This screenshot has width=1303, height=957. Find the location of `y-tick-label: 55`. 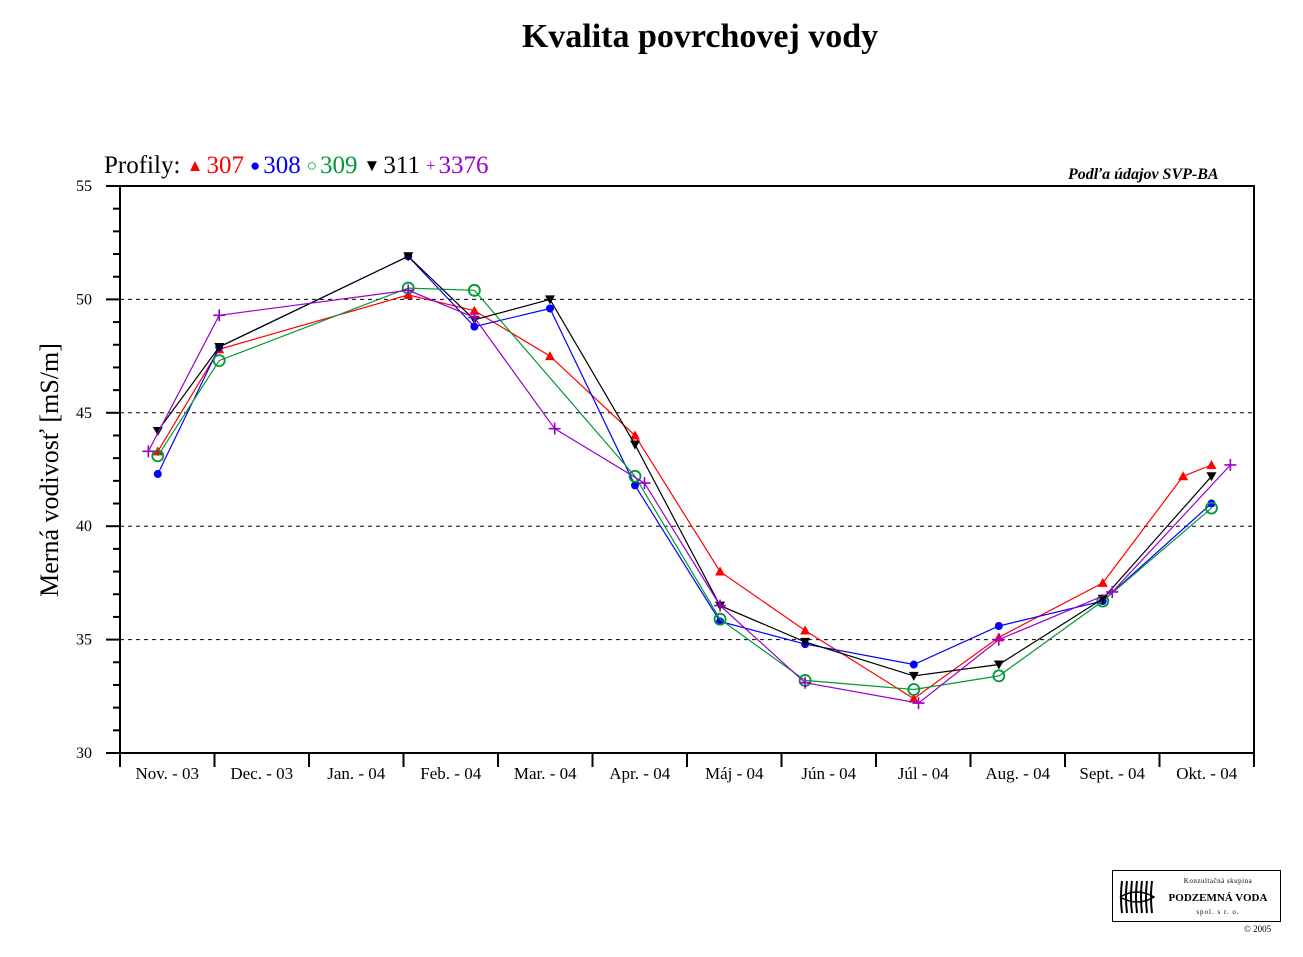

y-tick-label: 55 is located at coordinates (84, 186).